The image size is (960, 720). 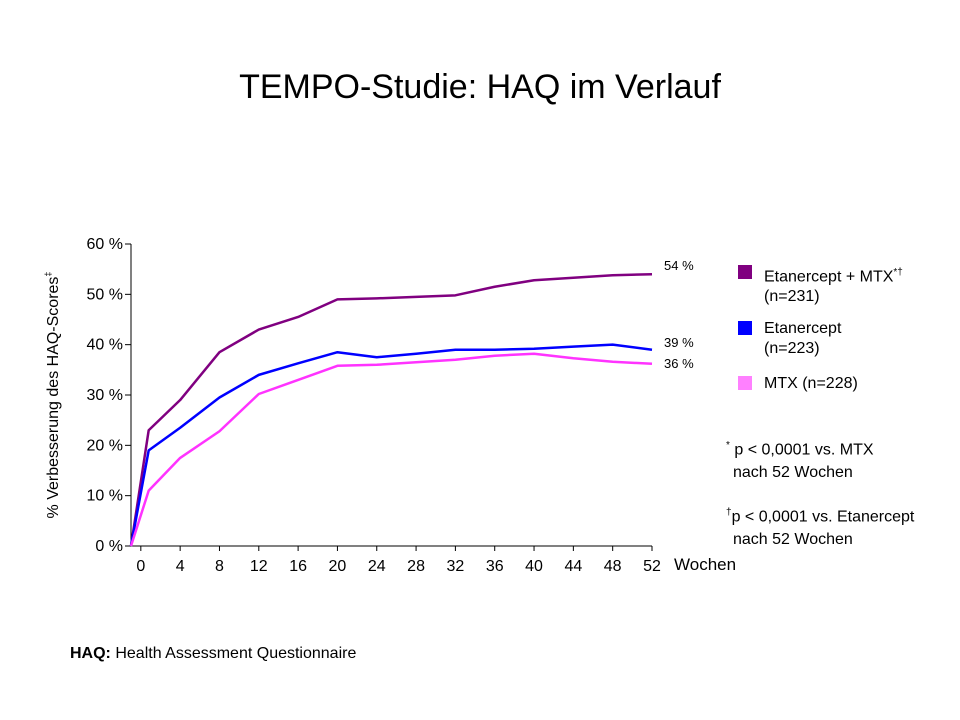 I want to click on footer-abbrev: HAQ:, so click(x=90, y=653).